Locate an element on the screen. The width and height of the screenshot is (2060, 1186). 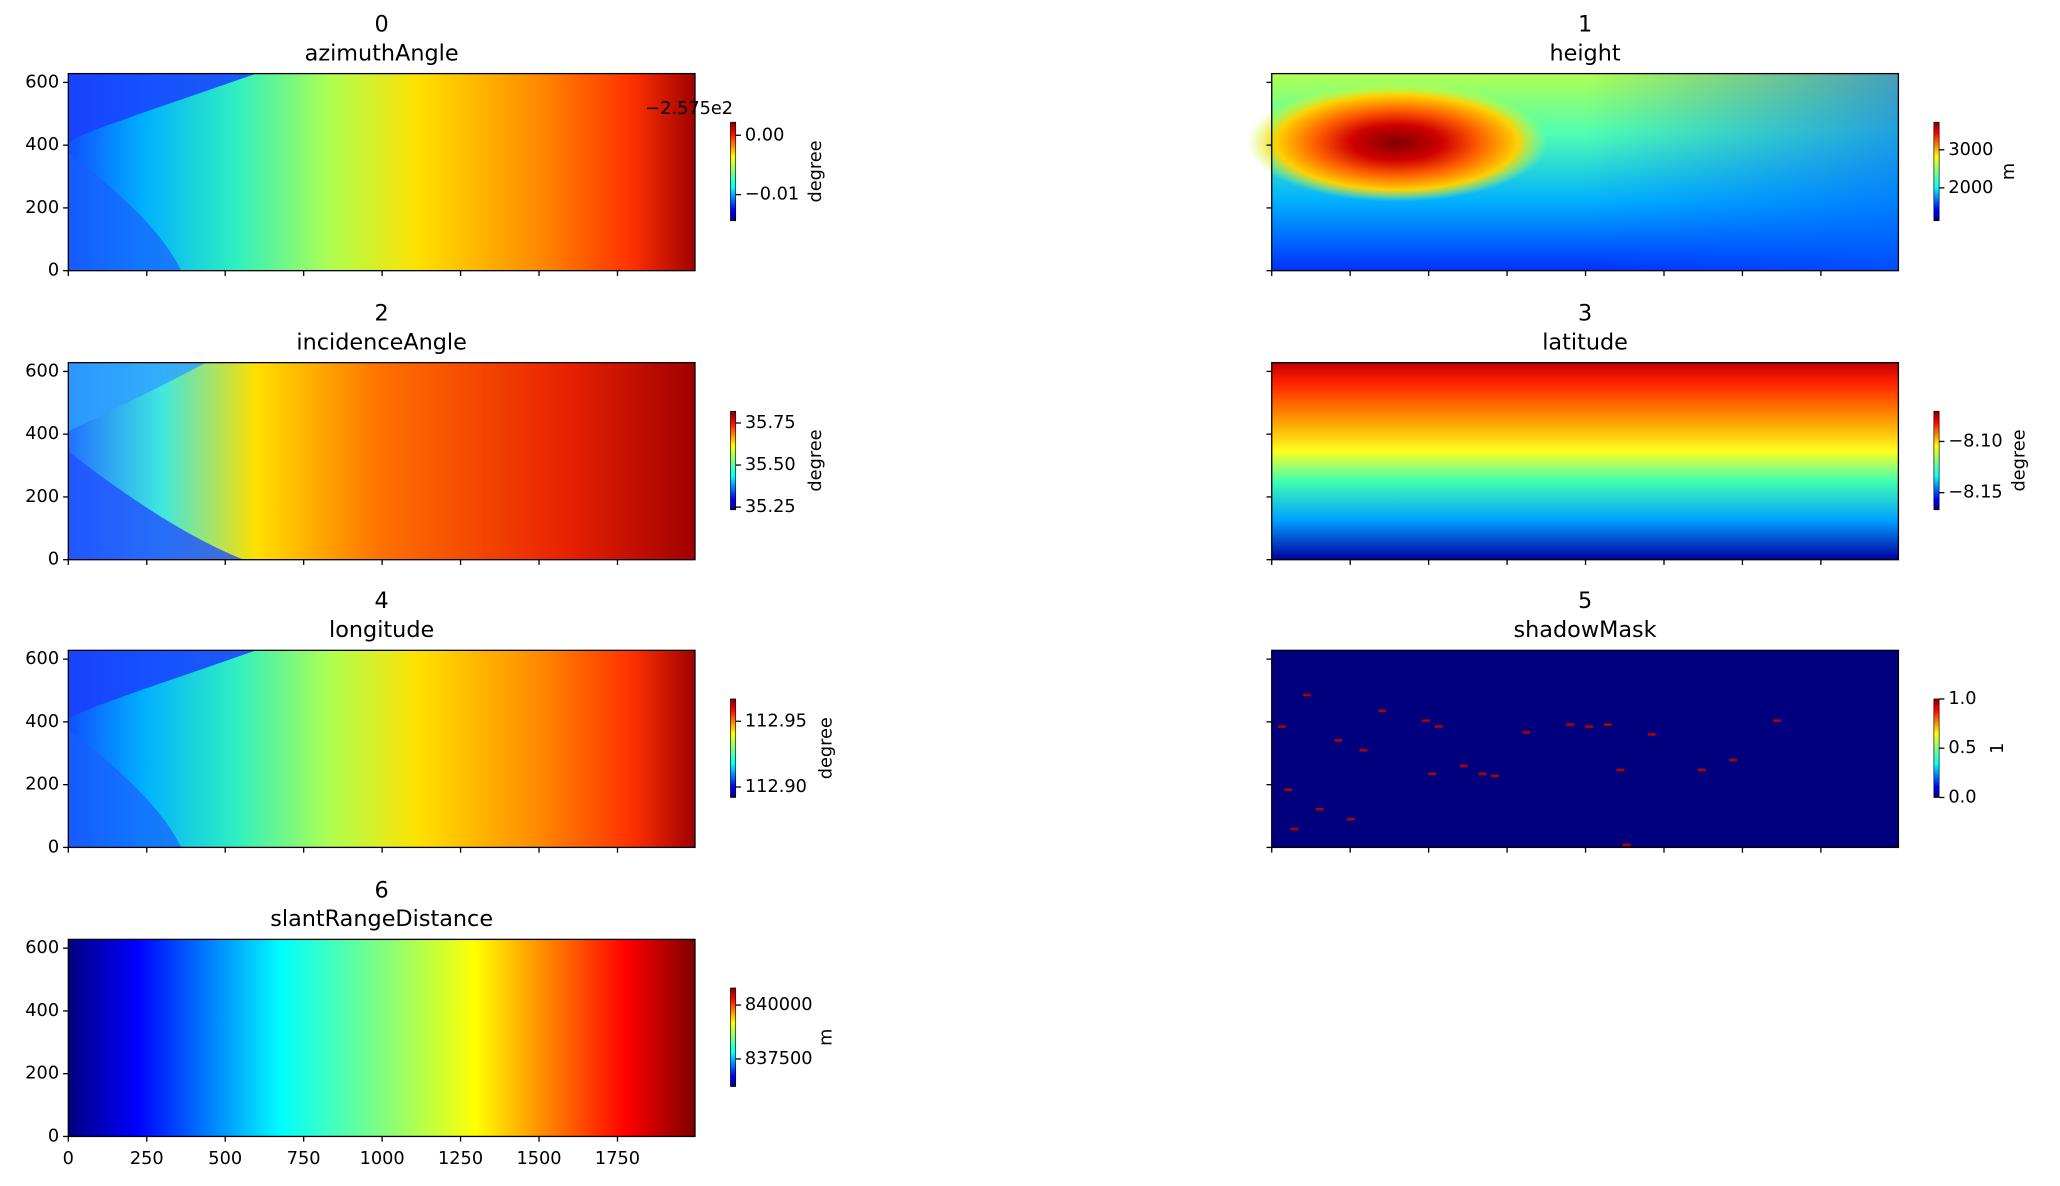
x-tick-label: 750 is located at coordinates (304, 1159).